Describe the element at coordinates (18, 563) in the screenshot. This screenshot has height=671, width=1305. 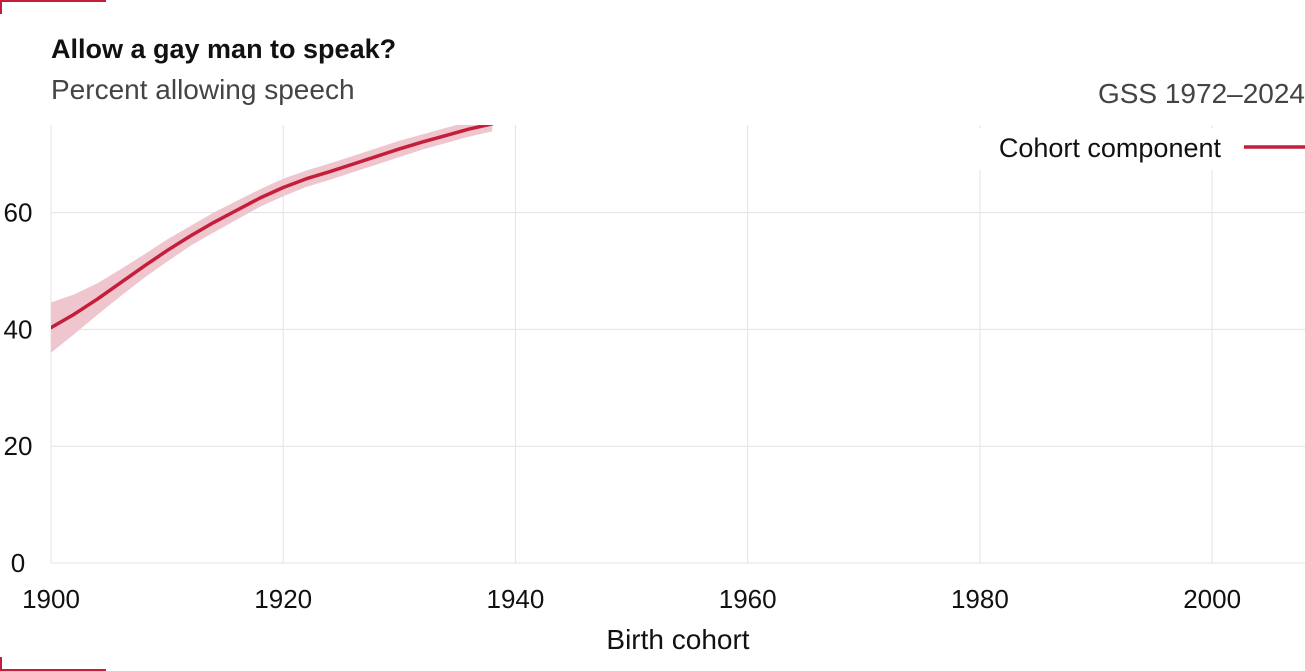
I see `y-tick-label-0: 0` at that location.